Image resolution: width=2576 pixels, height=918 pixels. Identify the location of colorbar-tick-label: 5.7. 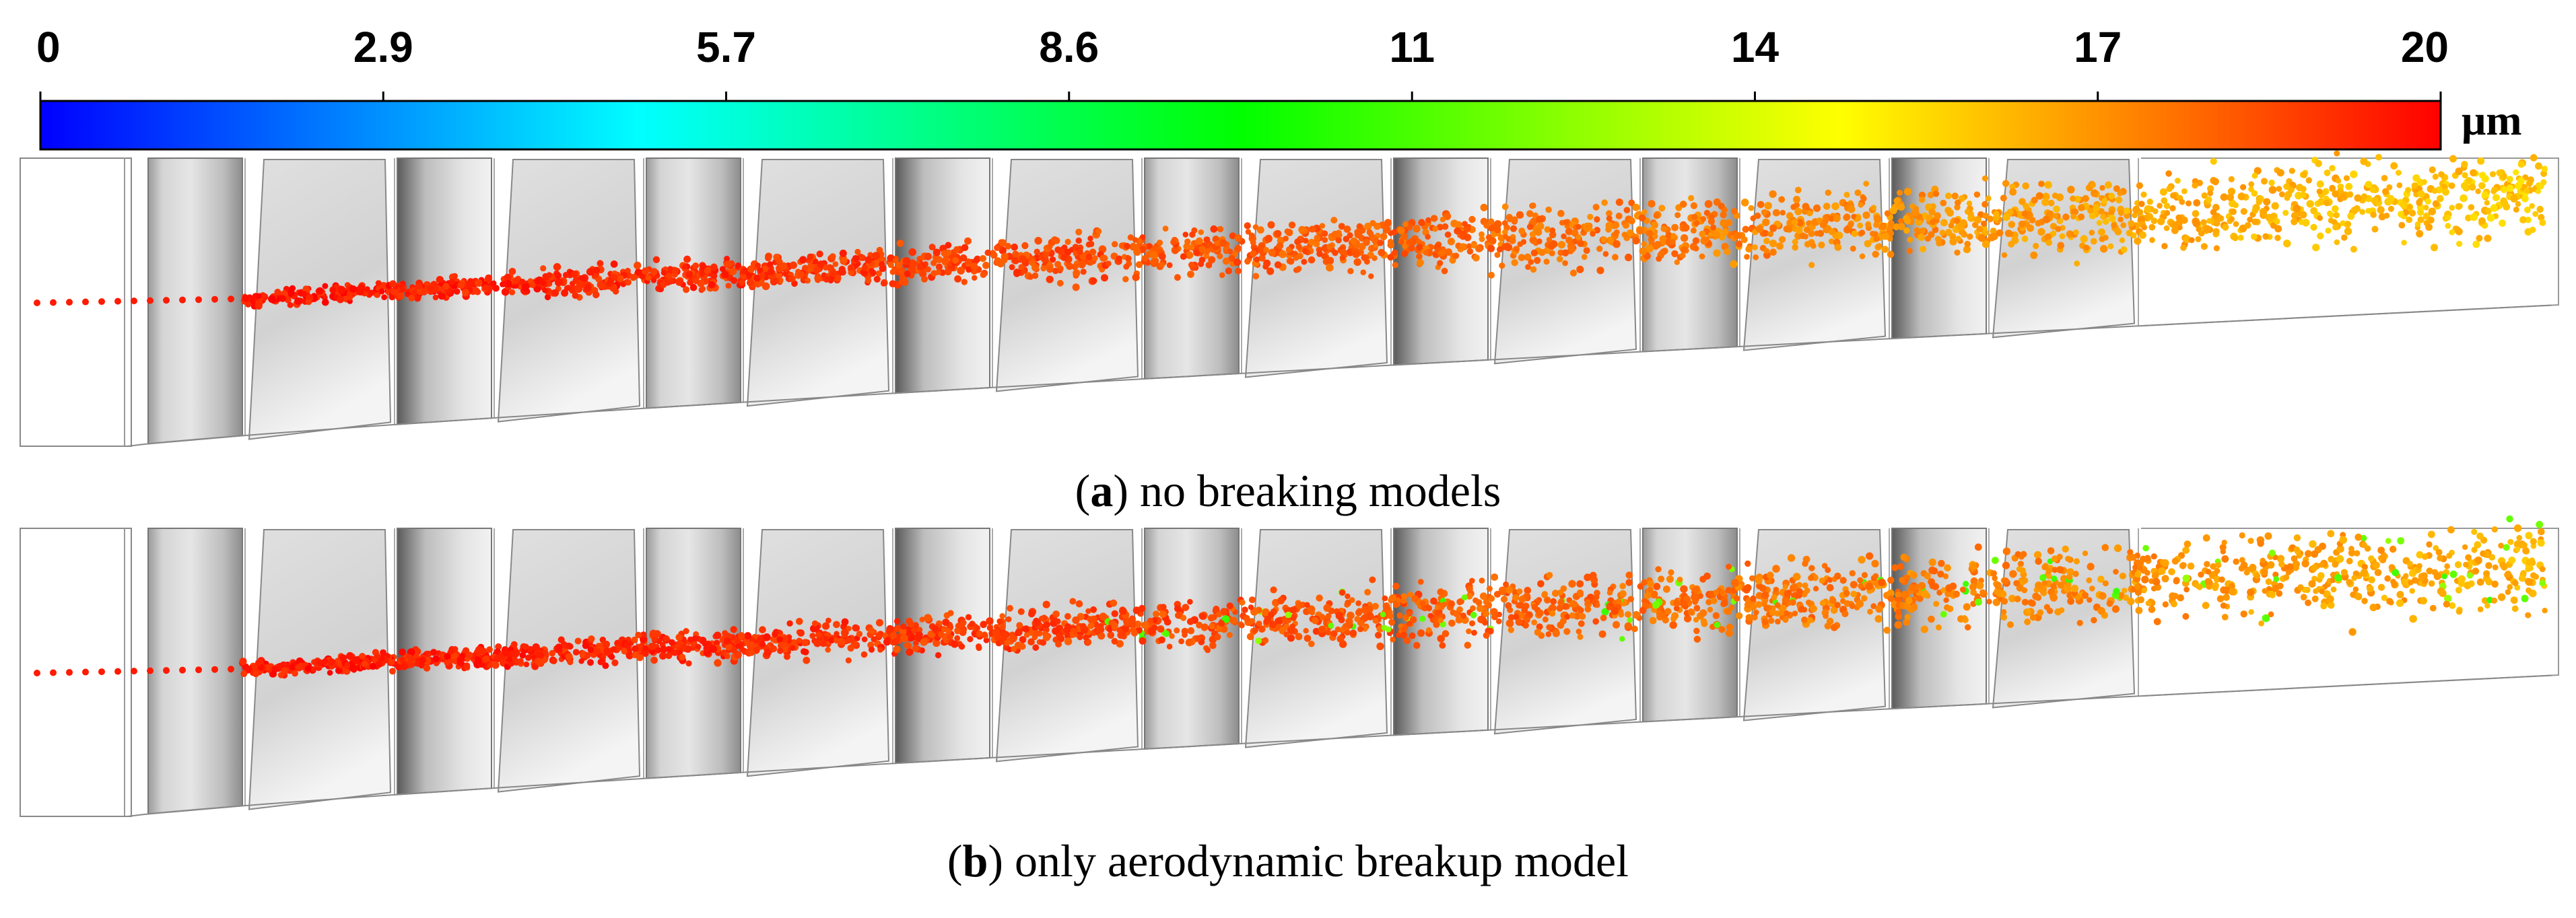
(726, 47).